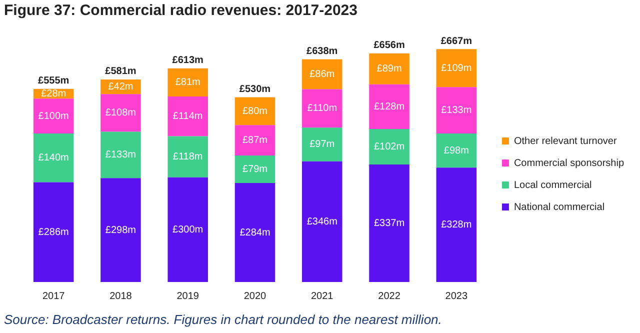  What do you see at coordinates (188, 60) in the screenshot?
I see `total-label: £613m` at bounding box center [188, 60].